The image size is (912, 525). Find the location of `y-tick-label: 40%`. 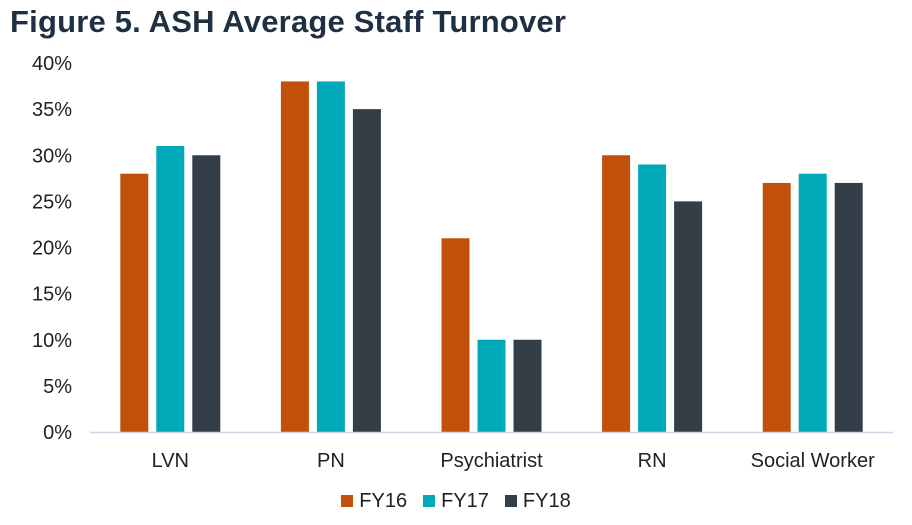

y-tick-label: 40% is located at coordinates (52, 64).